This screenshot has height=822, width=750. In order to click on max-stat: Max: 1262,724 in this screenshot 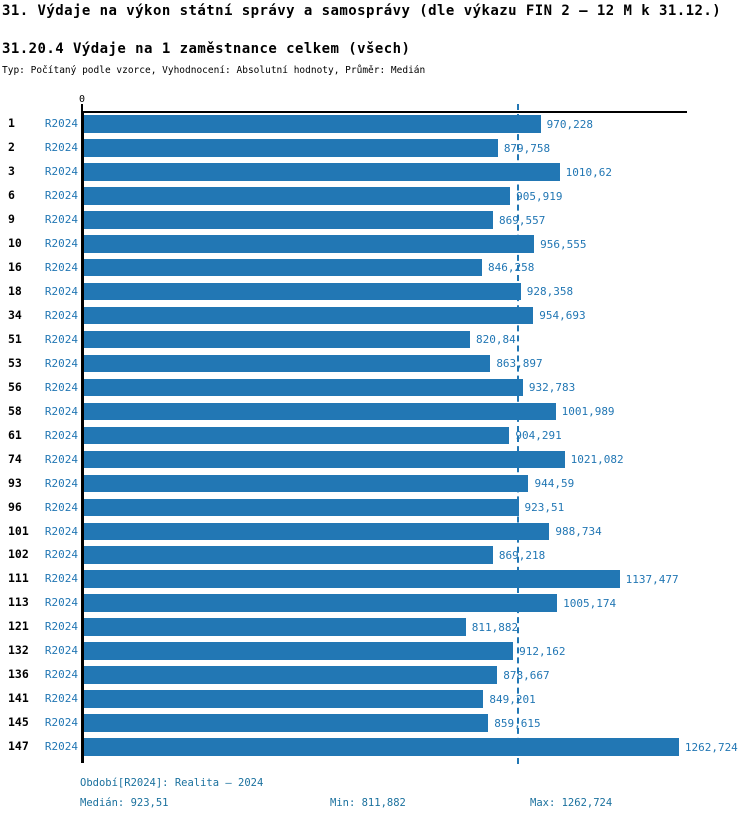, I will do `click(571, 803)`.